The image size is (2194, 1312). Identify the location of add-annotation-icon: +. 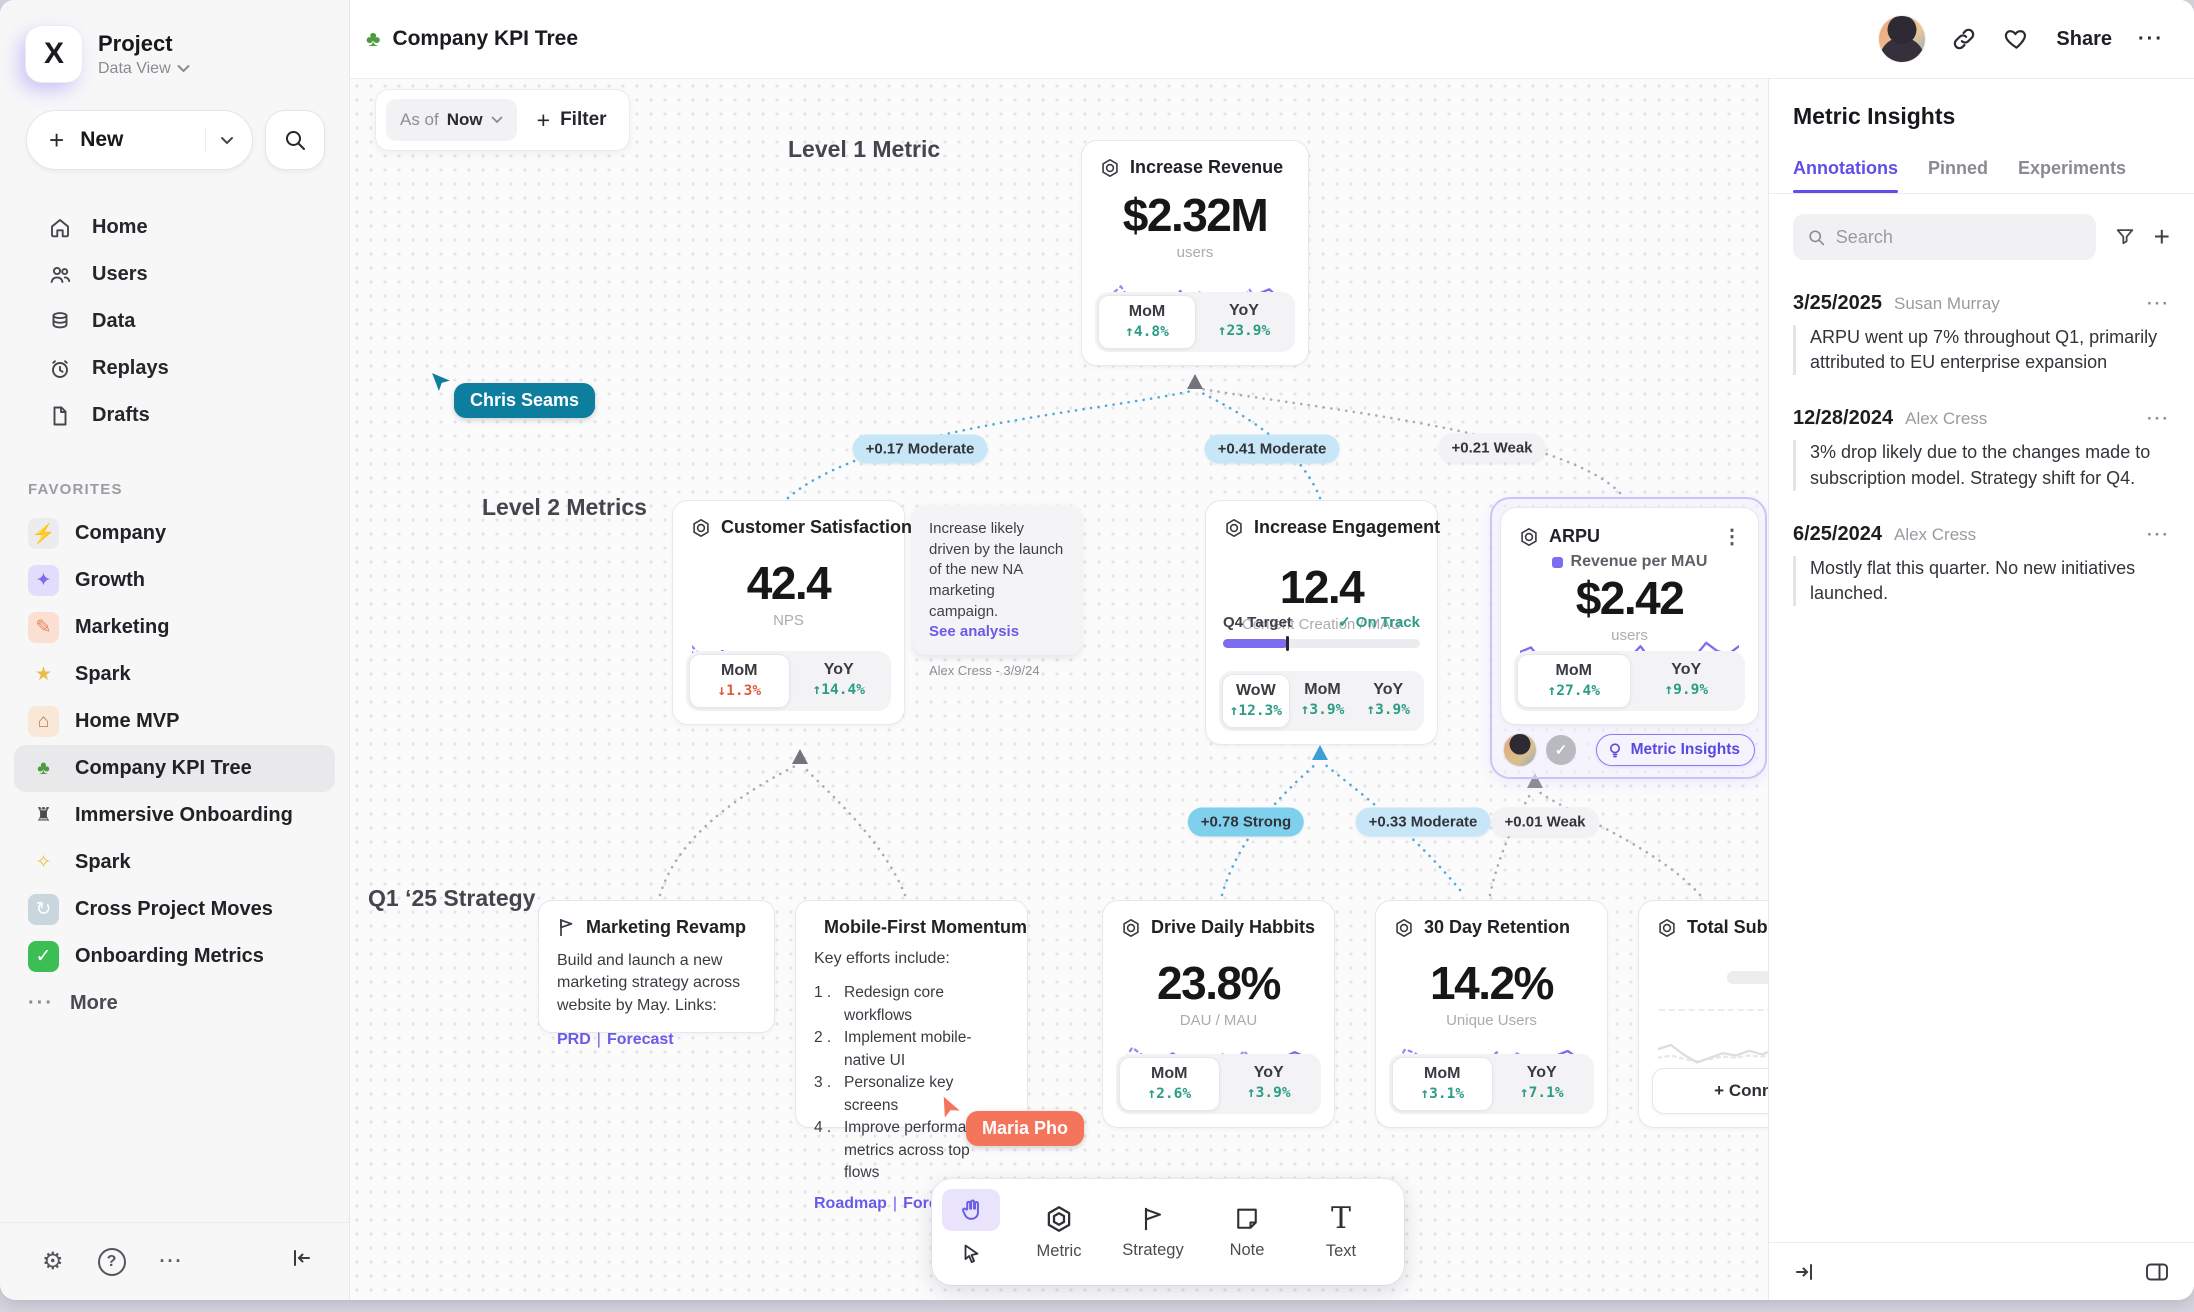
(2161, 236).